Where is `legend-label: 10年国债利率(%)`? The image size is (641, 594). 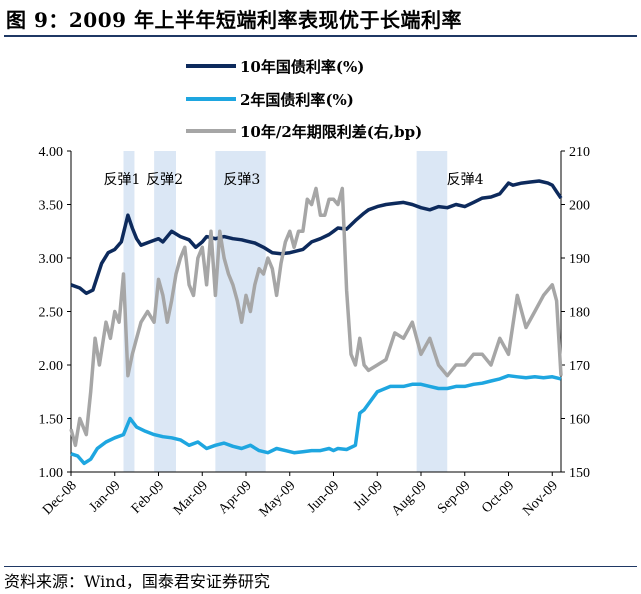
legend-label: 10年国债利率(%) is located at coordinates (302, 67).